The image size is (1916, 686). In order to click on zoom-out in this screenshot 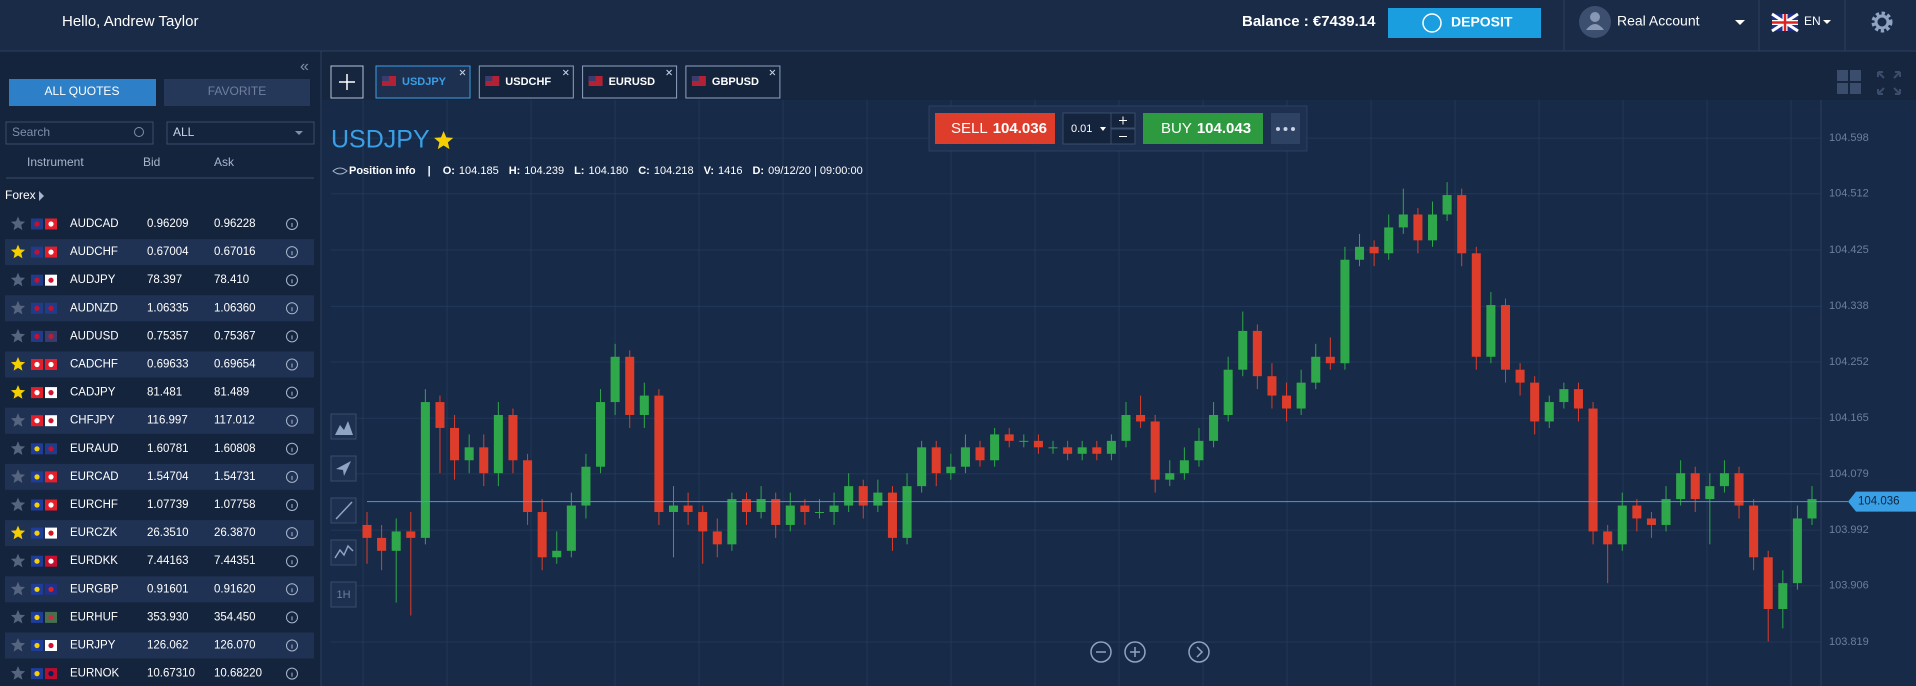, I will do `click(1101, 652)`.